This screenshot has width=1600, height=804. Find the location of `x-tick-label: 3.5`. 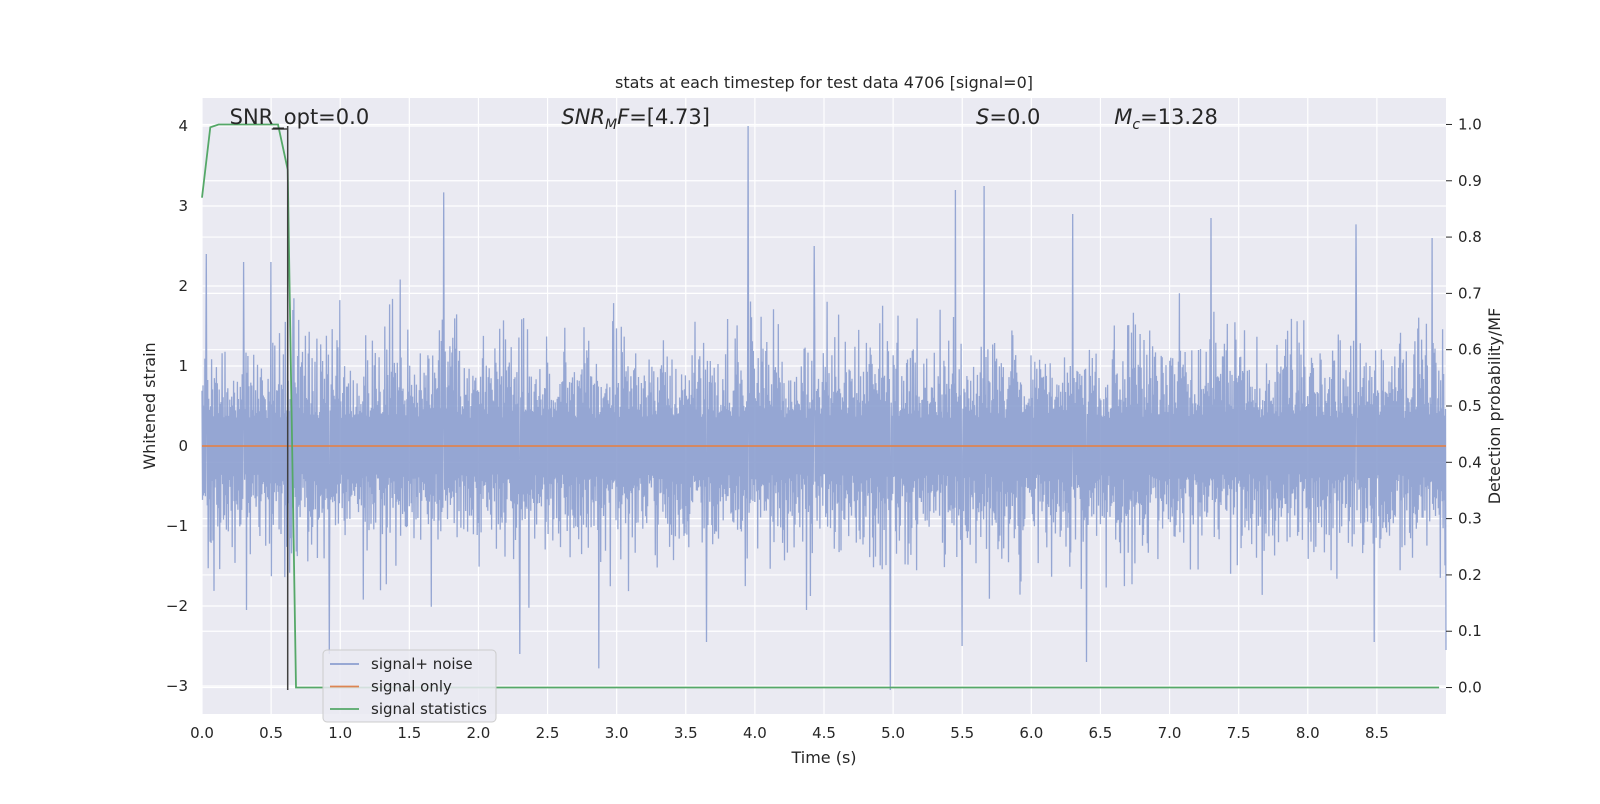

x-tick-label: 3.5 is located at coordinates (686, 733).